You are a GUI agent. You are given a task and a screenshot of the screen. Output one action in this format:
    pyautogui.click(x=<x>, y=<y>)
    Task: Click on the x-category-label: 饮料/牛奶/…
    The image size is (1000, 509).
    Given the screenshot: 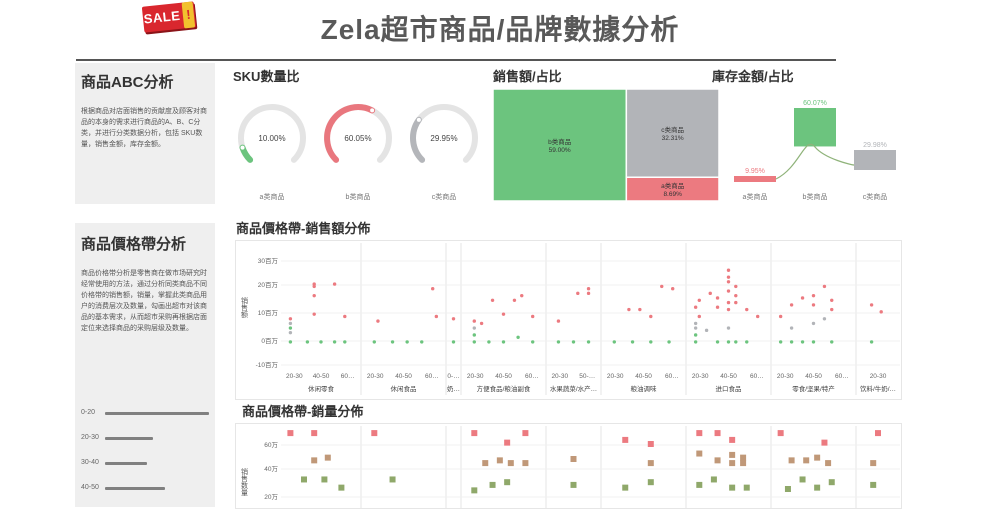 What is the action you would take?
    pyautogui.click(x=878, y=388)
    